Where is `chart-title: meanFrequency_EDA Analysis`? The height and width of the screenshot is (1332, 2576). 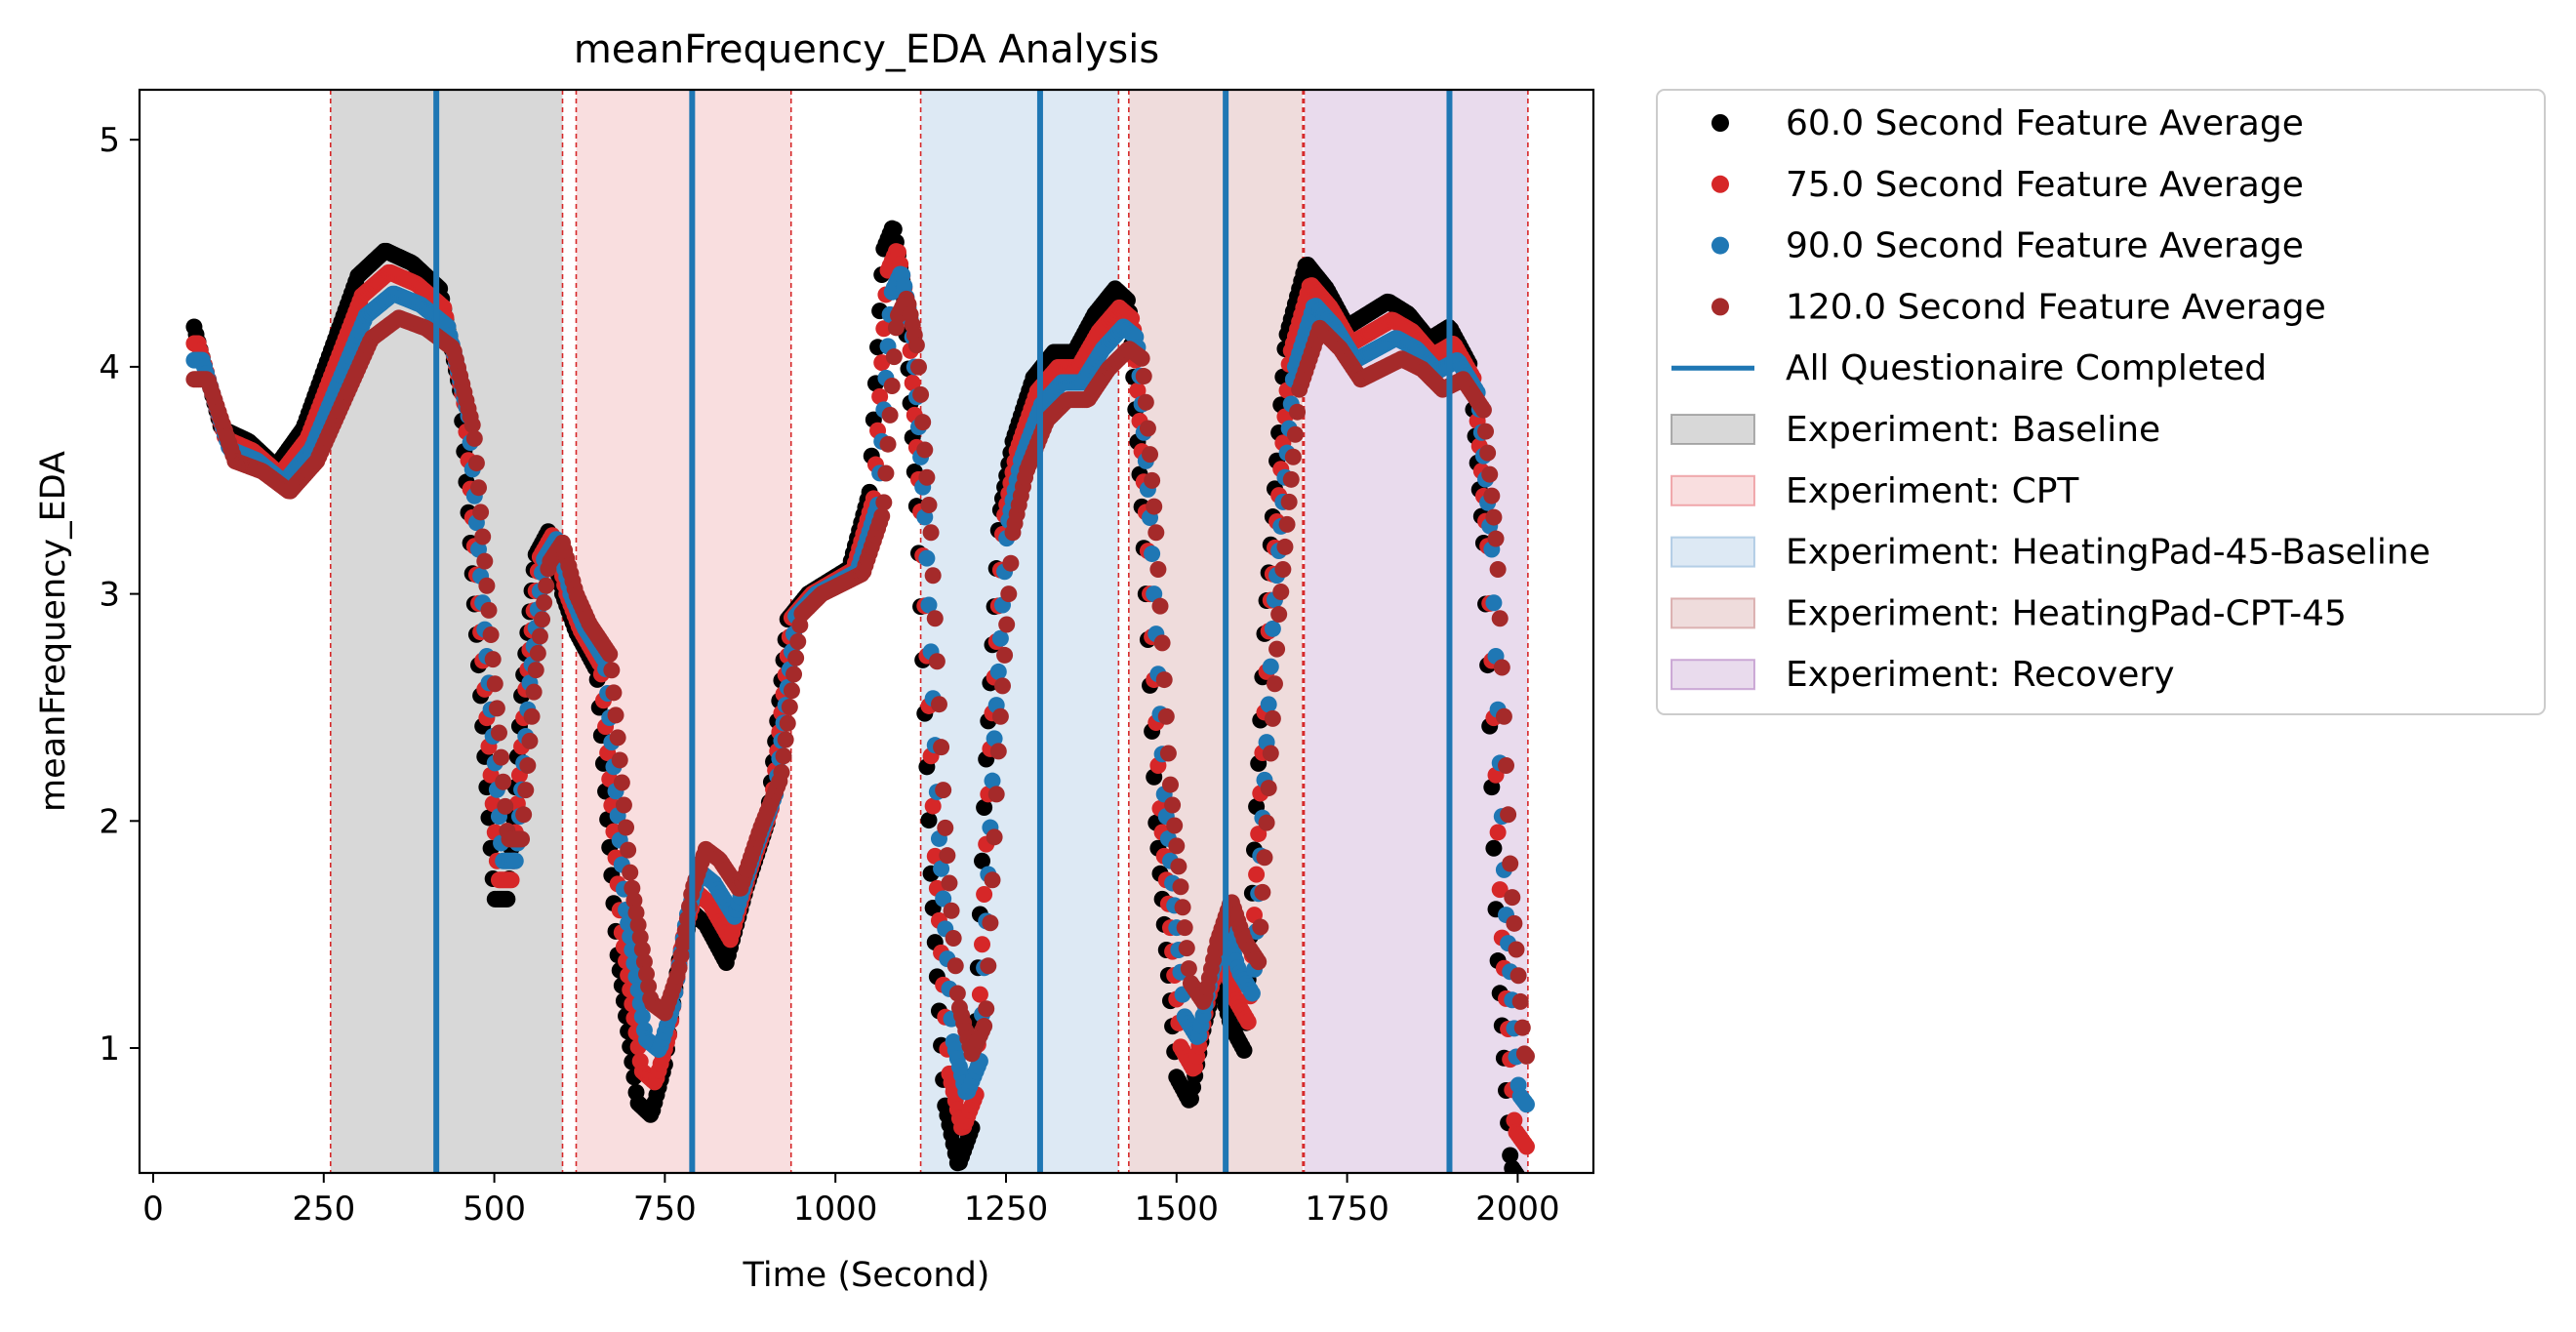
chart-title: meanFrequency_EDA Analysis is located at coordinates (866, 49).